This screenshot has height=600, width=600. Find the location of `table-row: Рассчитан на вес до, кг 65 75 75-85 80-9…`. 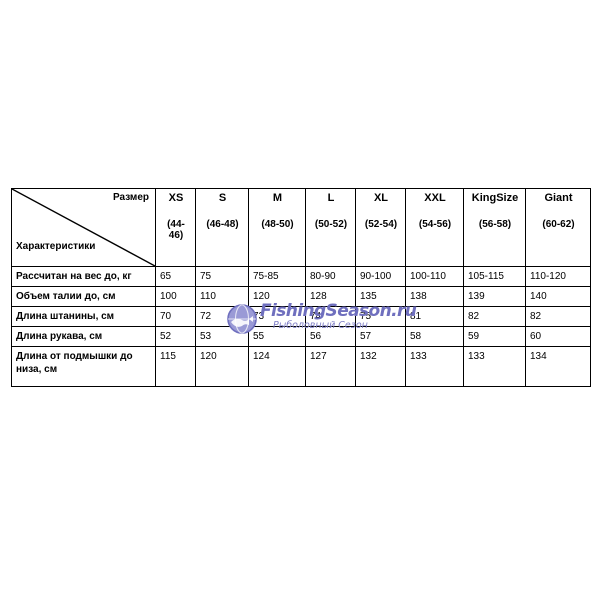

table-row: Рассчитан на вес до, кг 65 75 75-85 80-9… is located at coordinates (301, 276).